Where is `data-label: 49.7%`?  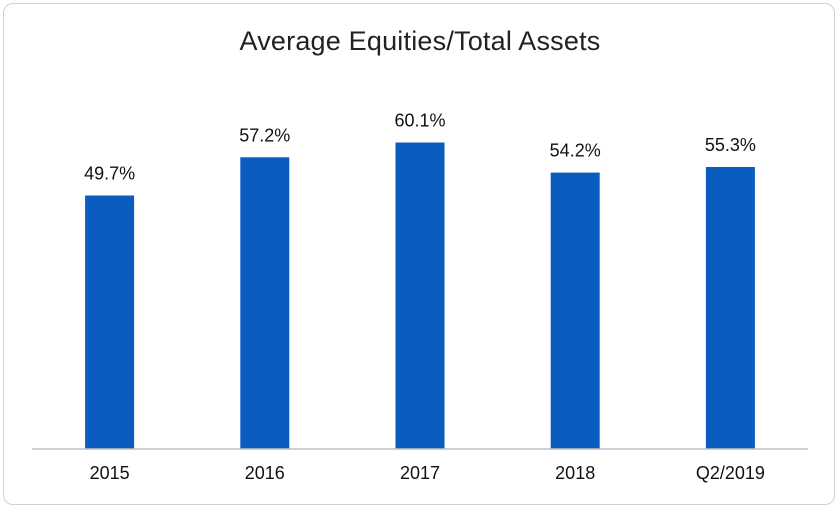 data-label: 49.7% is located at coordinates (109, 174).